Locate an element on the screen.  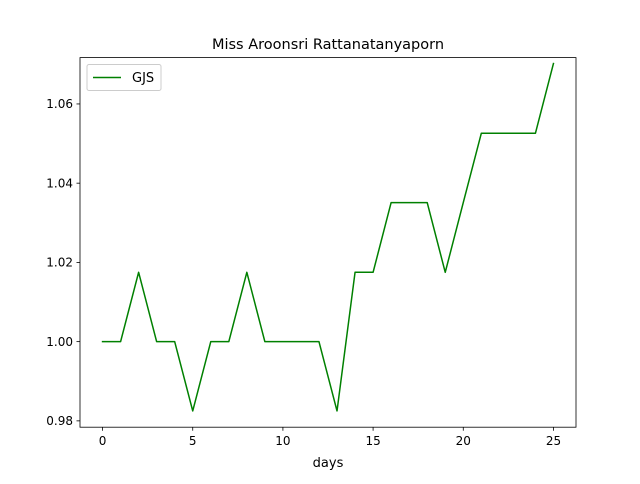
x-tick-label: 15 is located at coordinates (372, 441).